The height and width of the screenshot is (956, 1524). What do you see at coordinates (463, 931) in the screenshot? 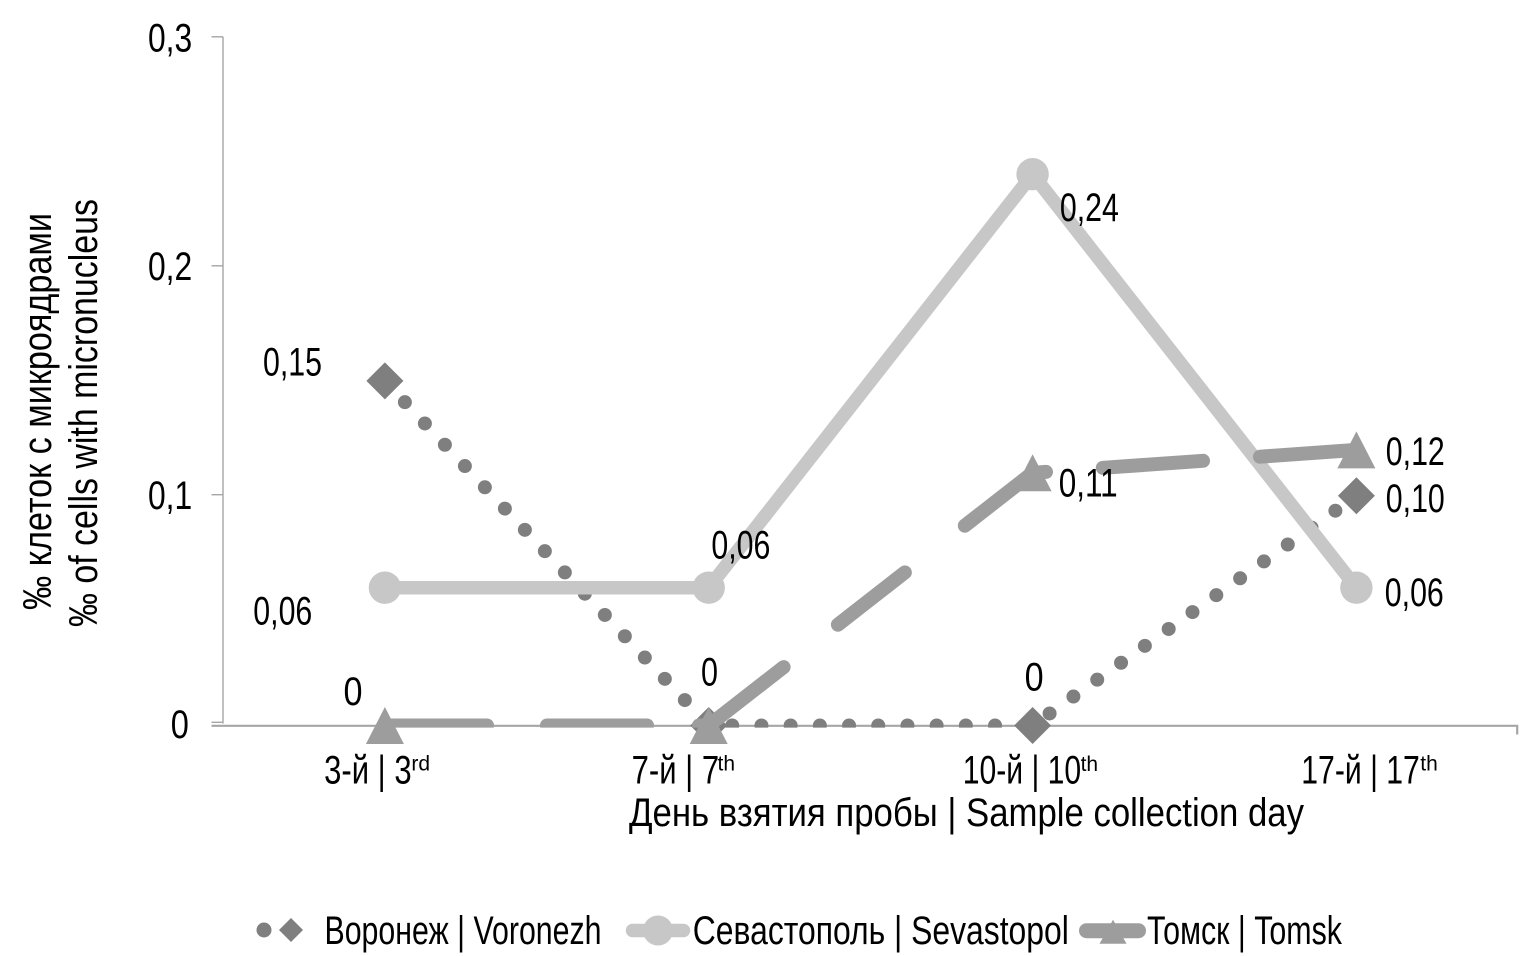
I see `svg-text: Воронеж | Voronezh` at bounding box center [463, 931].